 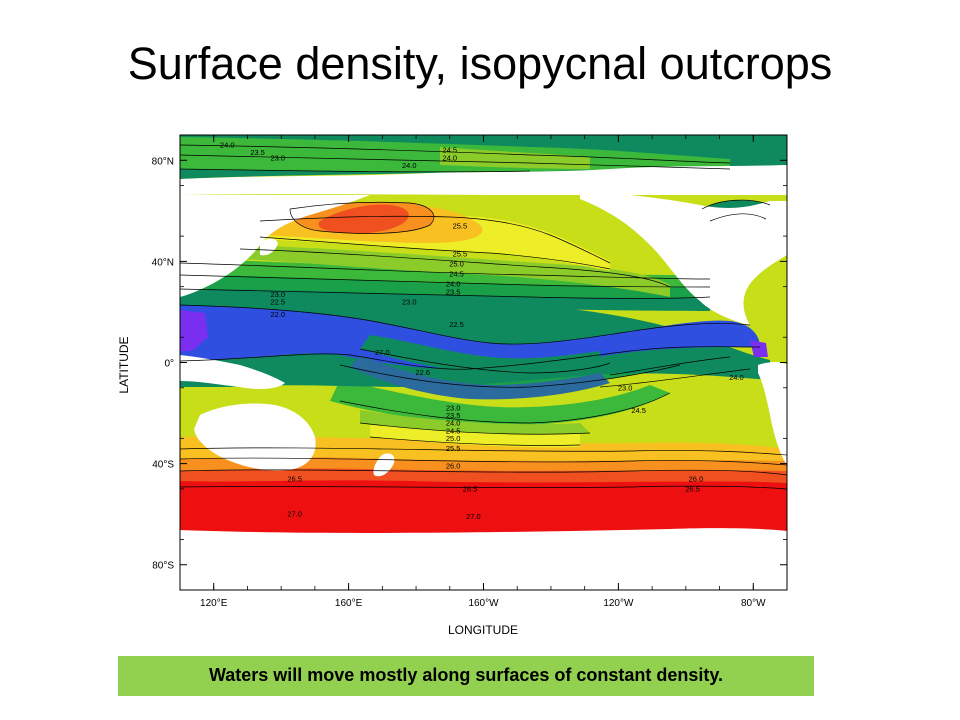 I want to click on band-23-0-warm-pool, so click(x=480, y=355).